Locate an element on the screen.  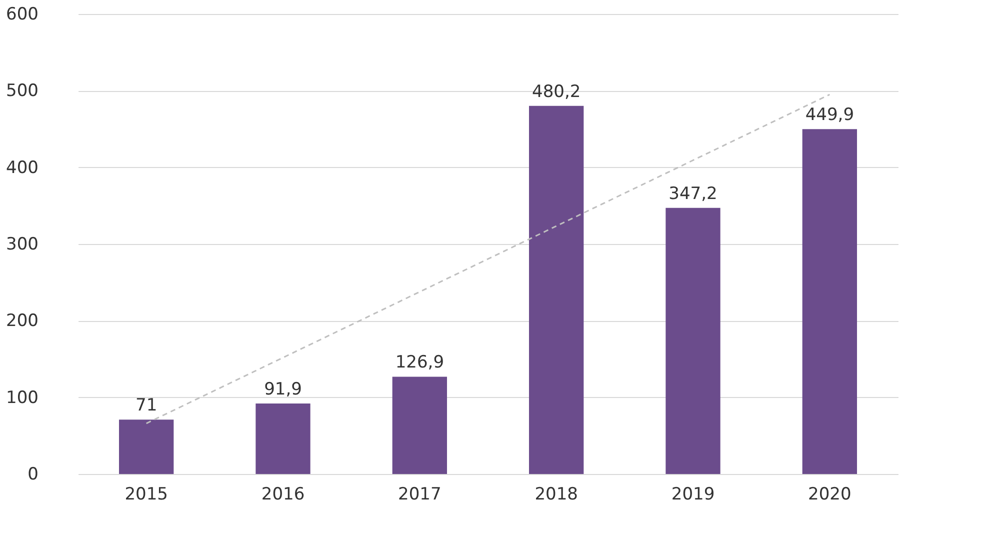
y-tick-label: 500 is located at coordinates (22, 91).